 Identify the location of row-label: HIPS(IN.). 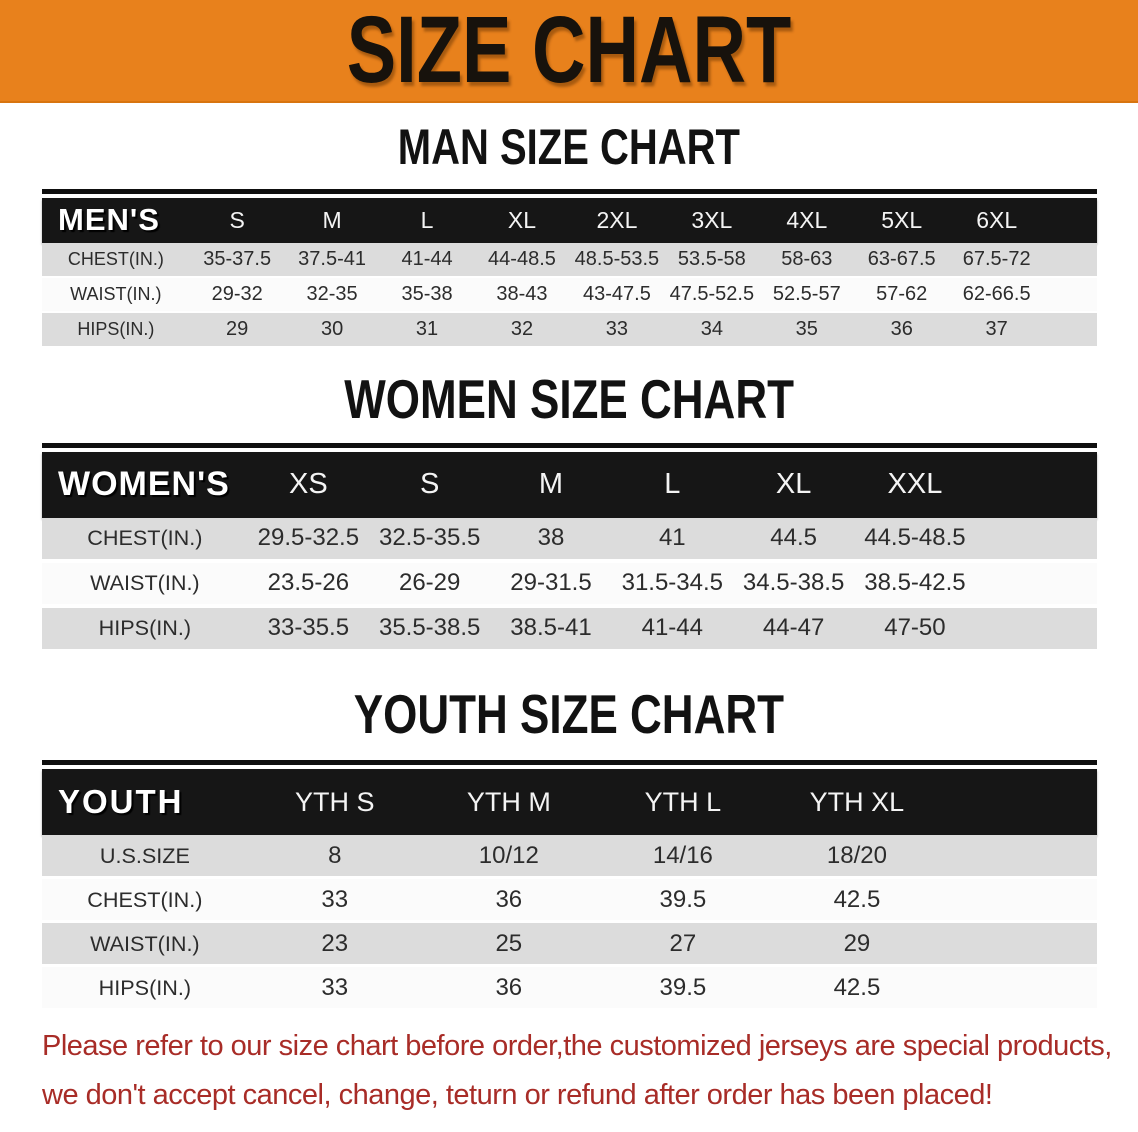
(116, 328).